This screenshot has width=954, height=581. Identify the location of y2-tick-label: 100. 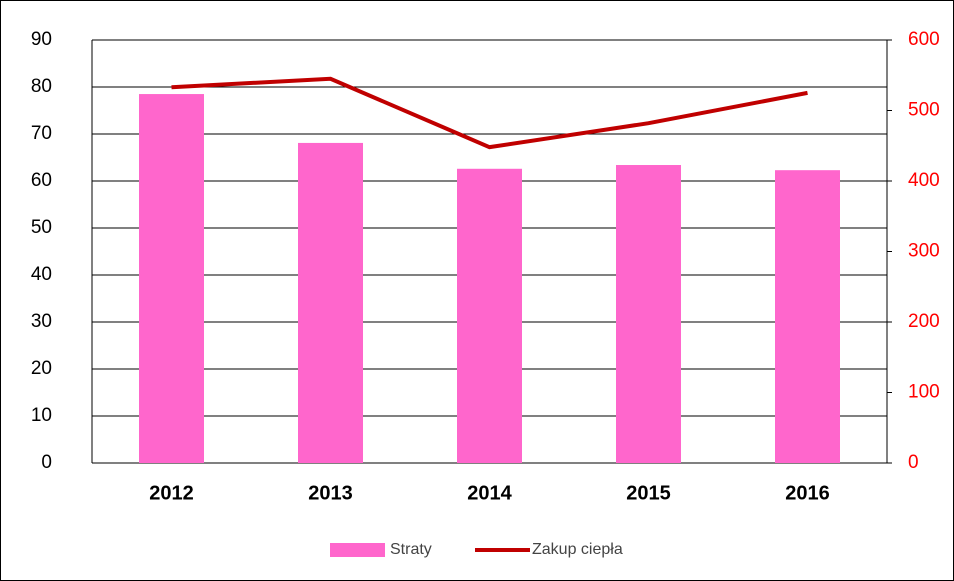
(924, 392).